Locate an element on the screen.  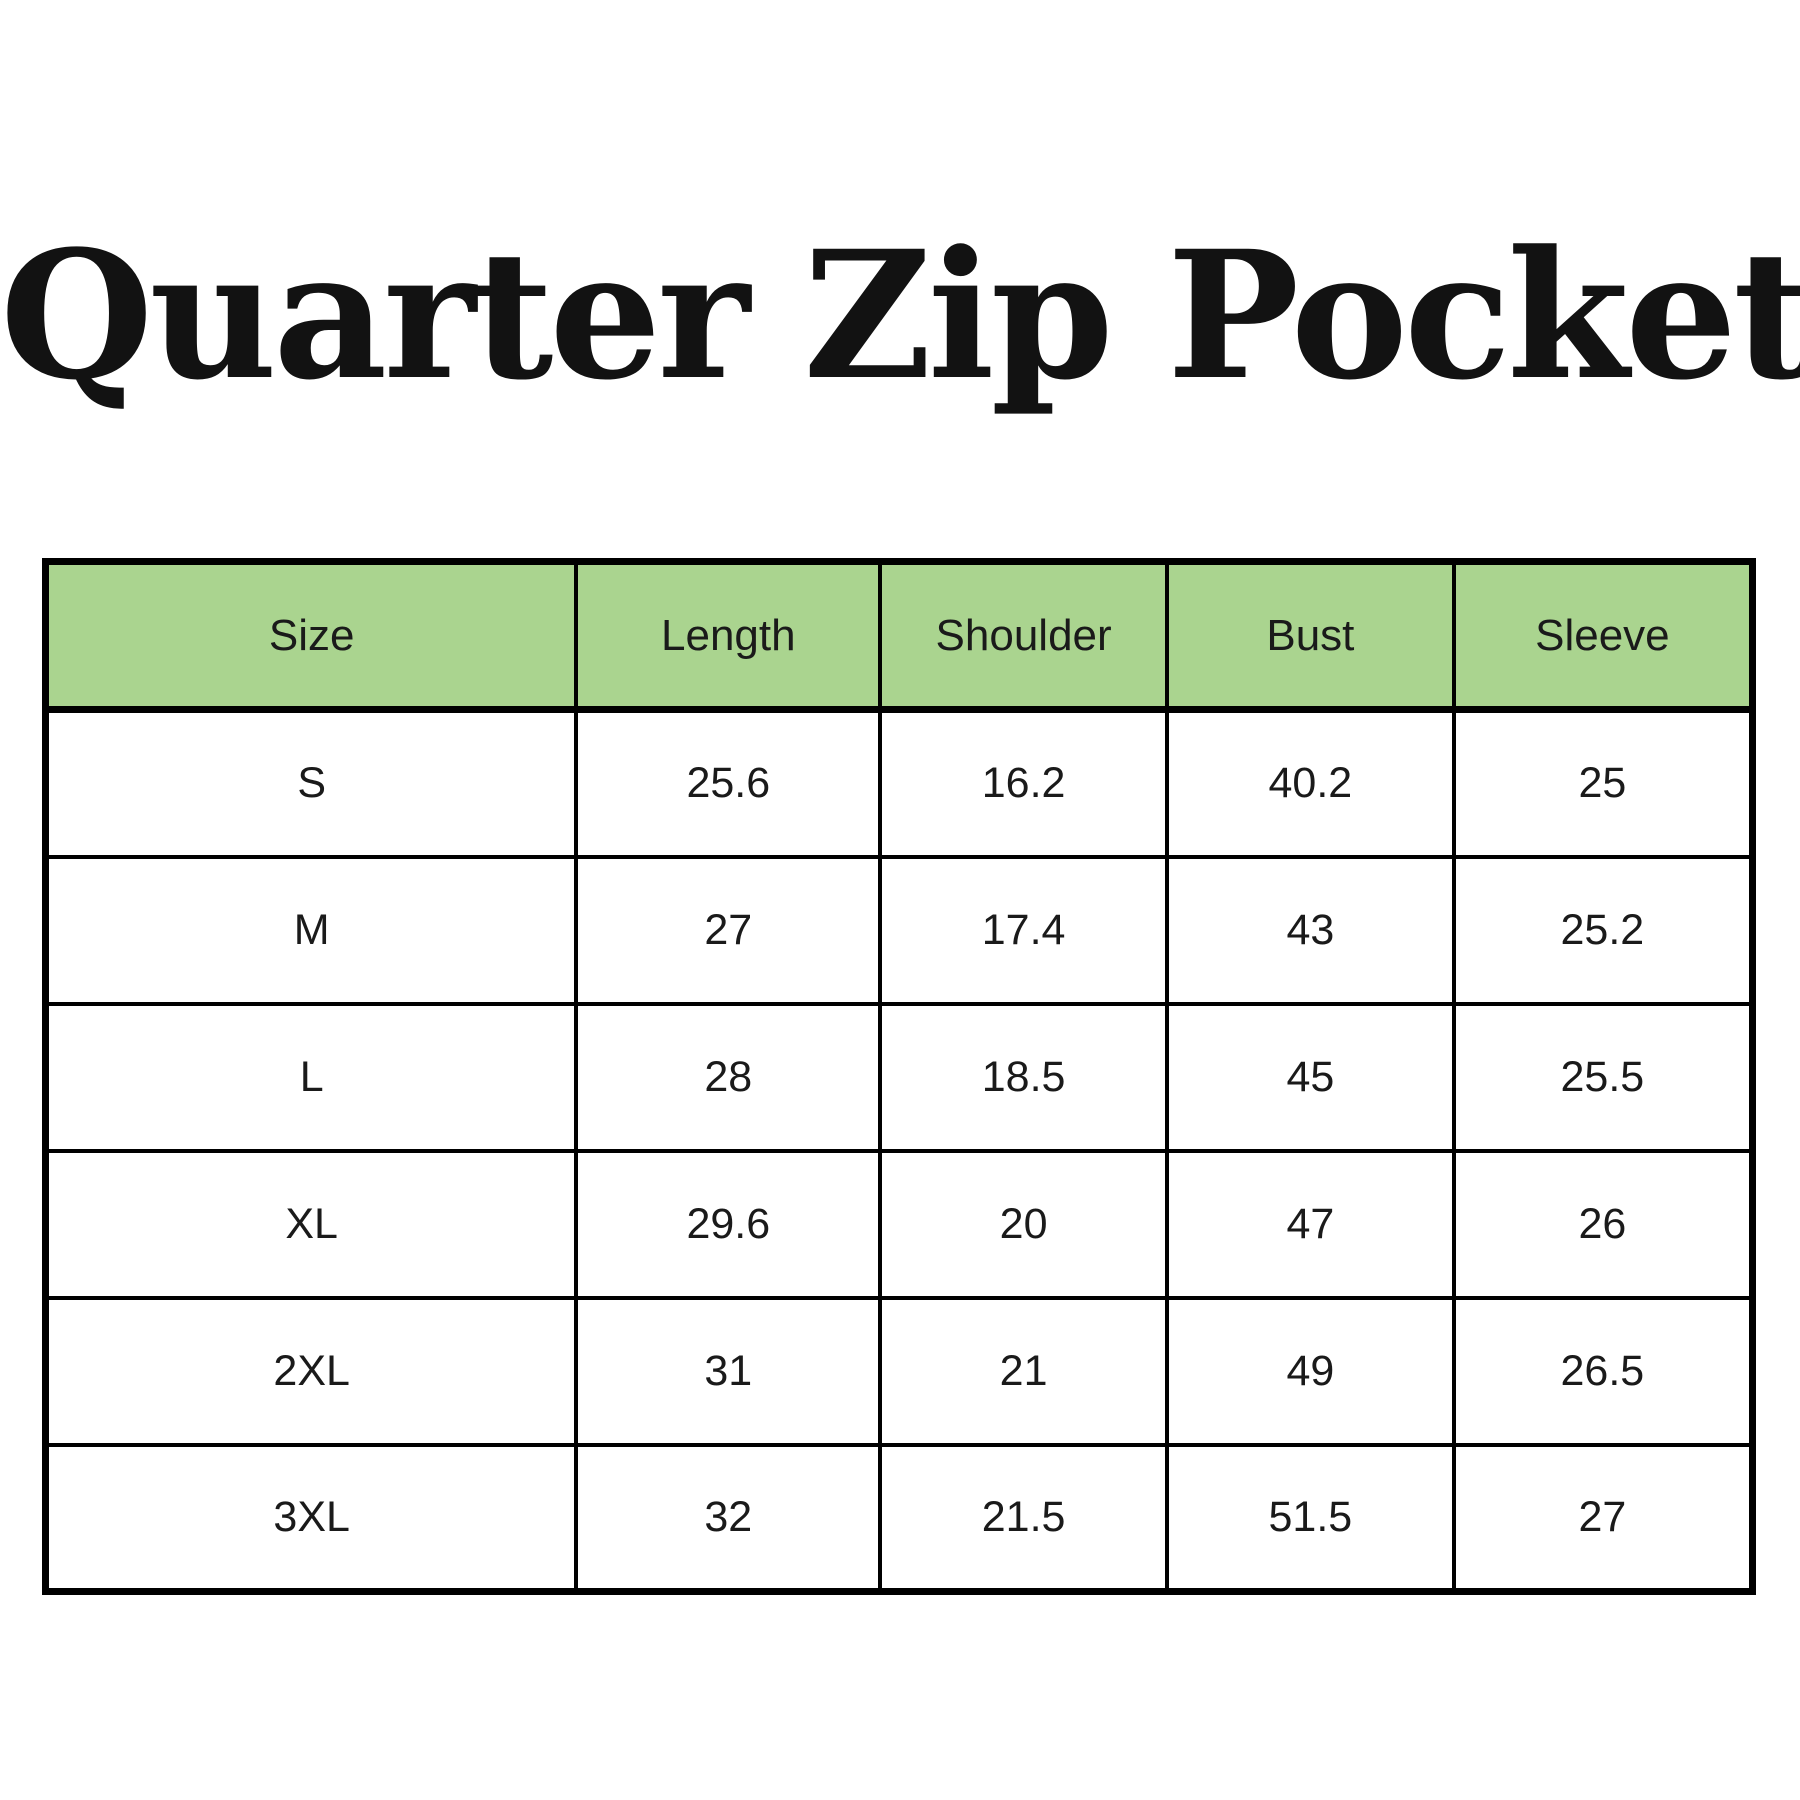
table-cell: 26.5 is located at coordinates (1603, 1371).